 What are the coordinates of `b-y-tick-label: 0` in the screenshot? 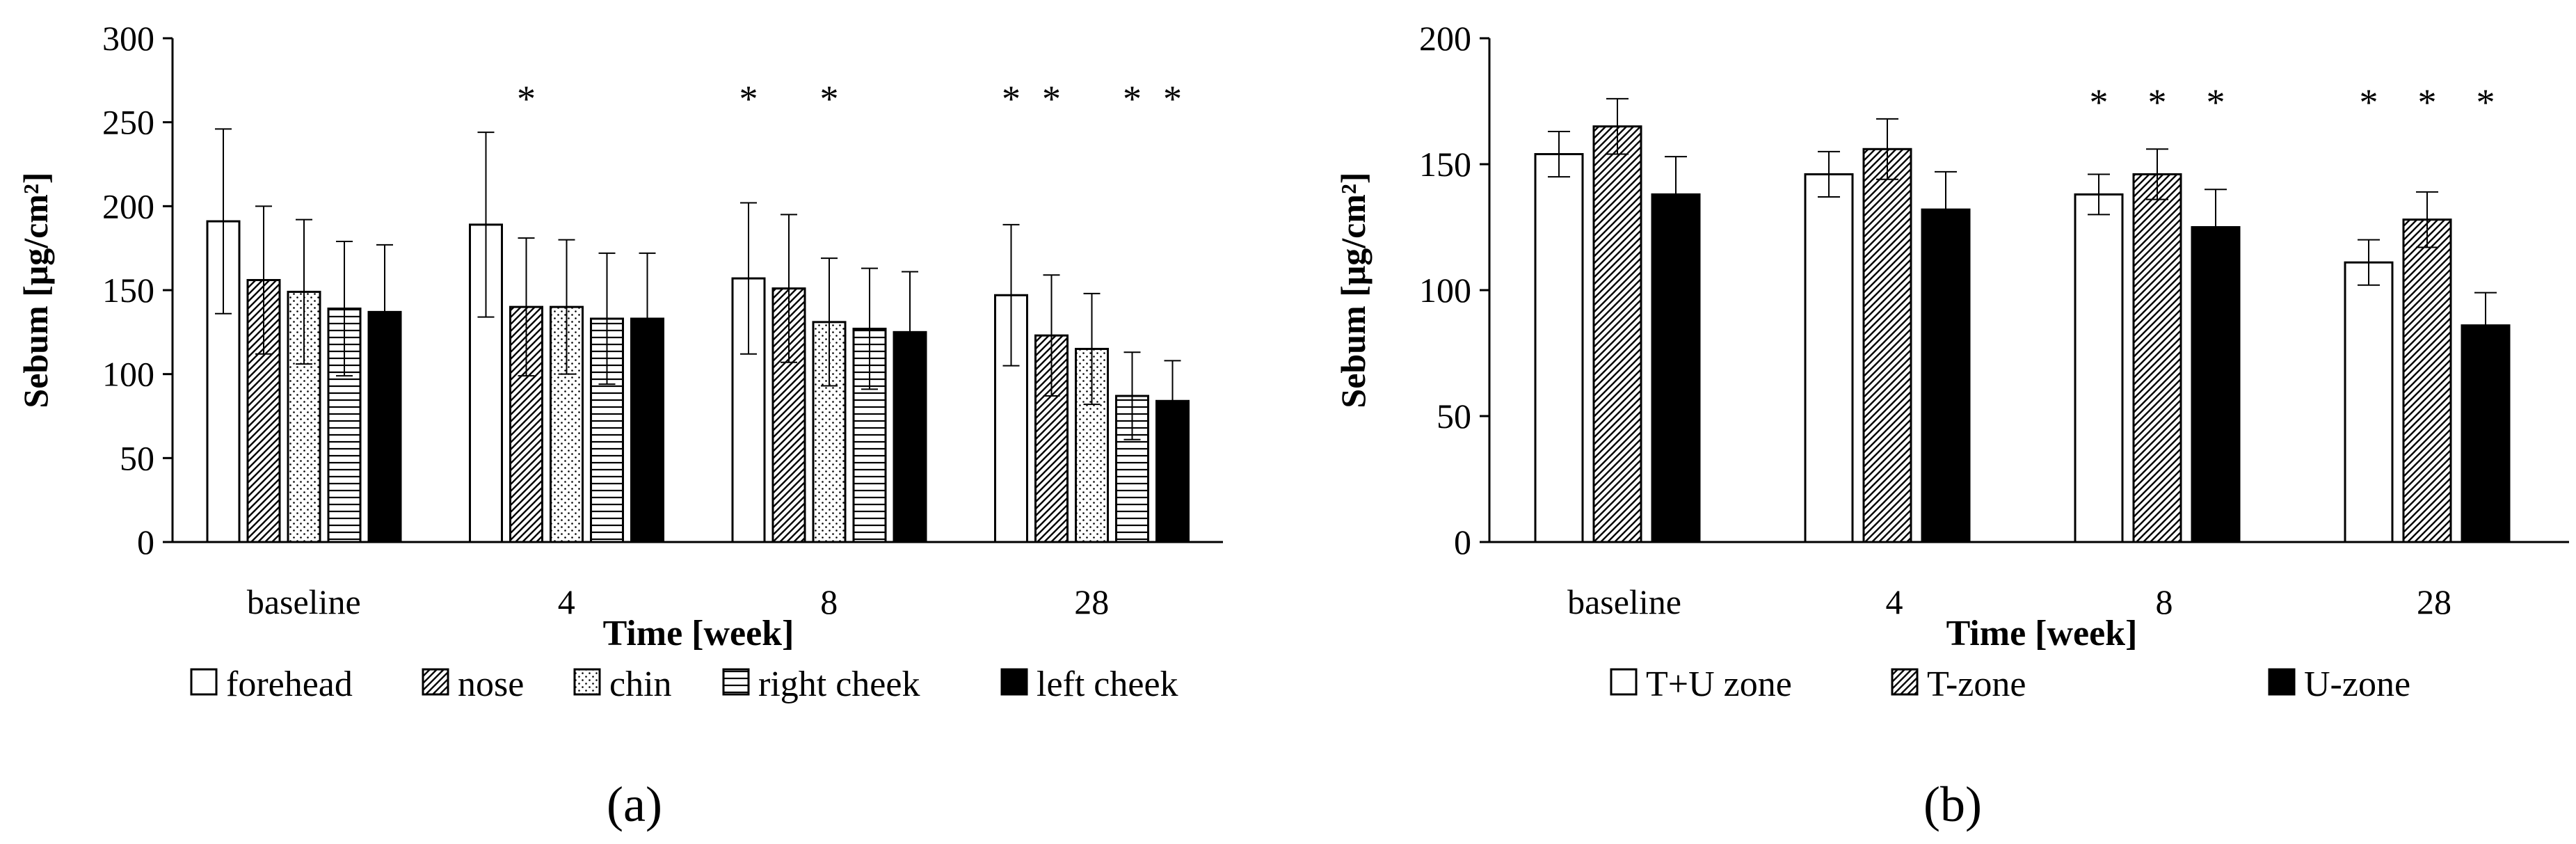 It's located at (1462, 542).